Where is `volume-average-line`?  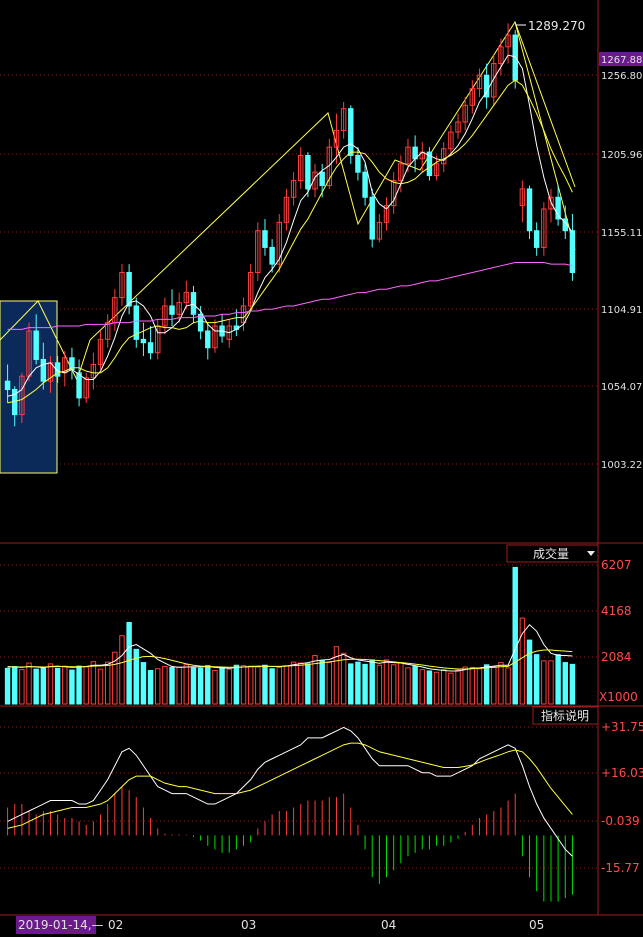
volume-average-line is located at coordinates (290, 647).